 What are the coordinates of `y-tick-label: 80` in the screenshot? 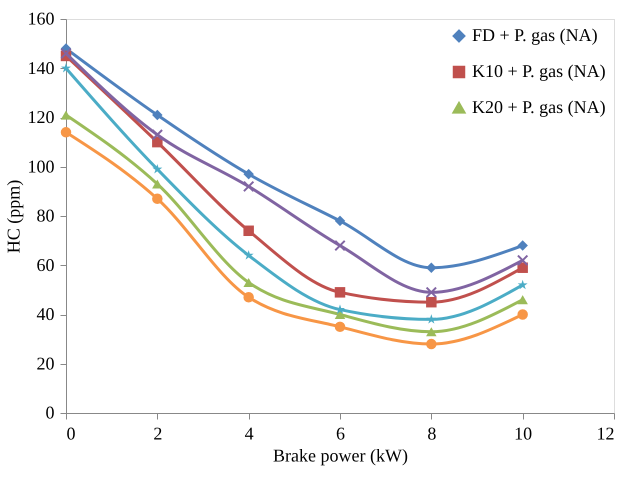 It's located at (45, 216).